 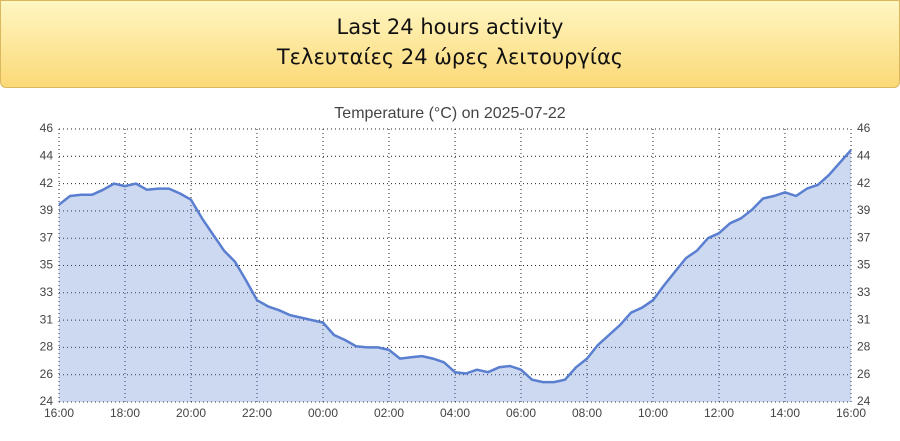 What do you see at coordinates (125, 413) in the screenshot?
I see `x-tick-label: 18:00` at bounding box center [125, 413].